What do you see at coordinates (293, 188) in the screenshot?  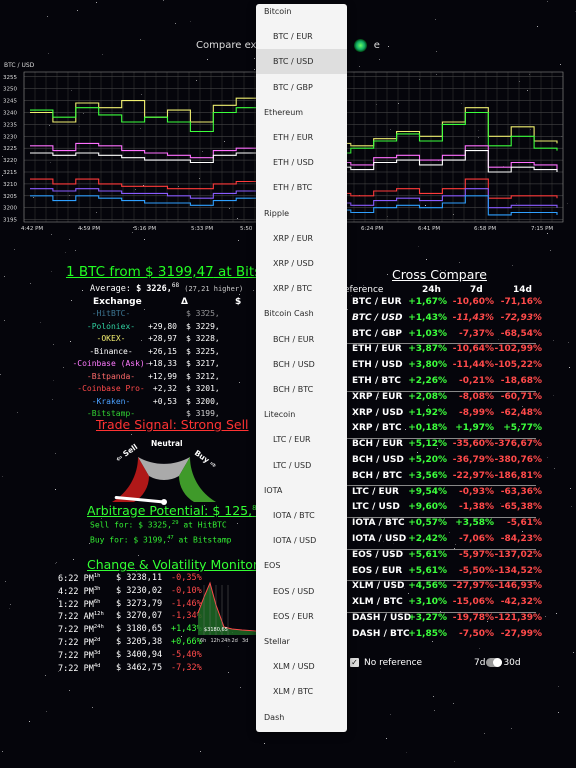 I see `menu-option: ETH / BTC` at bounding box center [293, 188].